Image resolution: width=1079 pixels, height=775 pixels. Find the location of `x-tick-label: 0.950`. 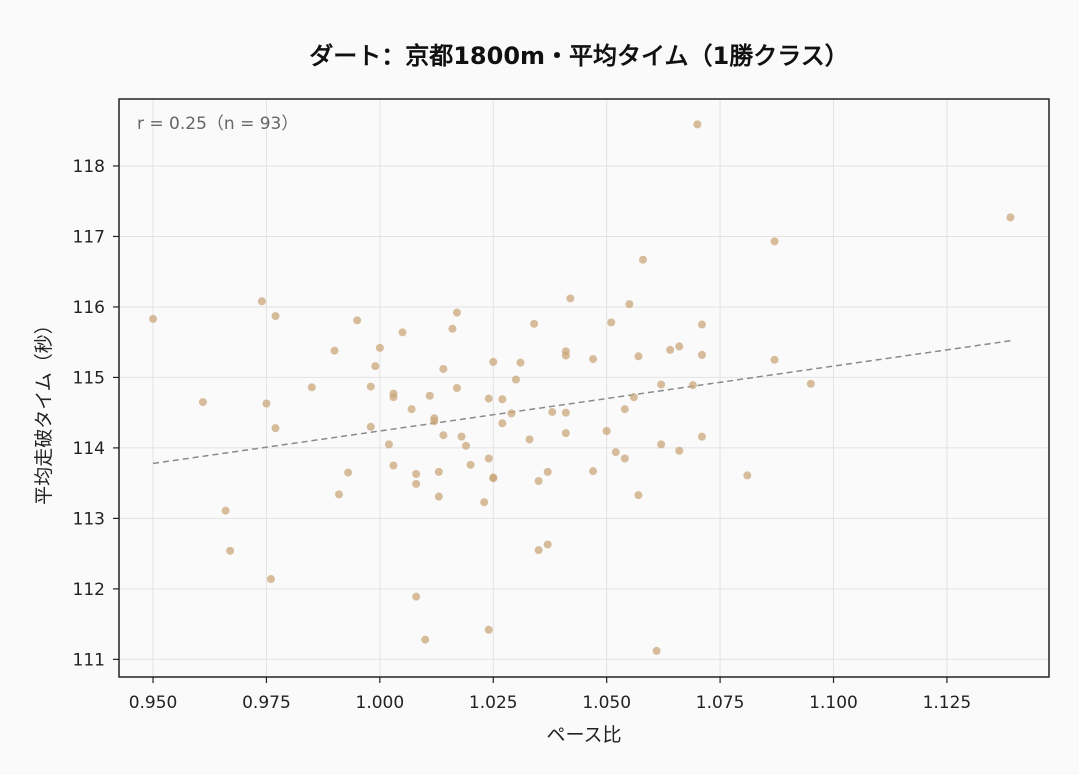

x-tick-label: 0.950 is located at coordinates (153, 703).